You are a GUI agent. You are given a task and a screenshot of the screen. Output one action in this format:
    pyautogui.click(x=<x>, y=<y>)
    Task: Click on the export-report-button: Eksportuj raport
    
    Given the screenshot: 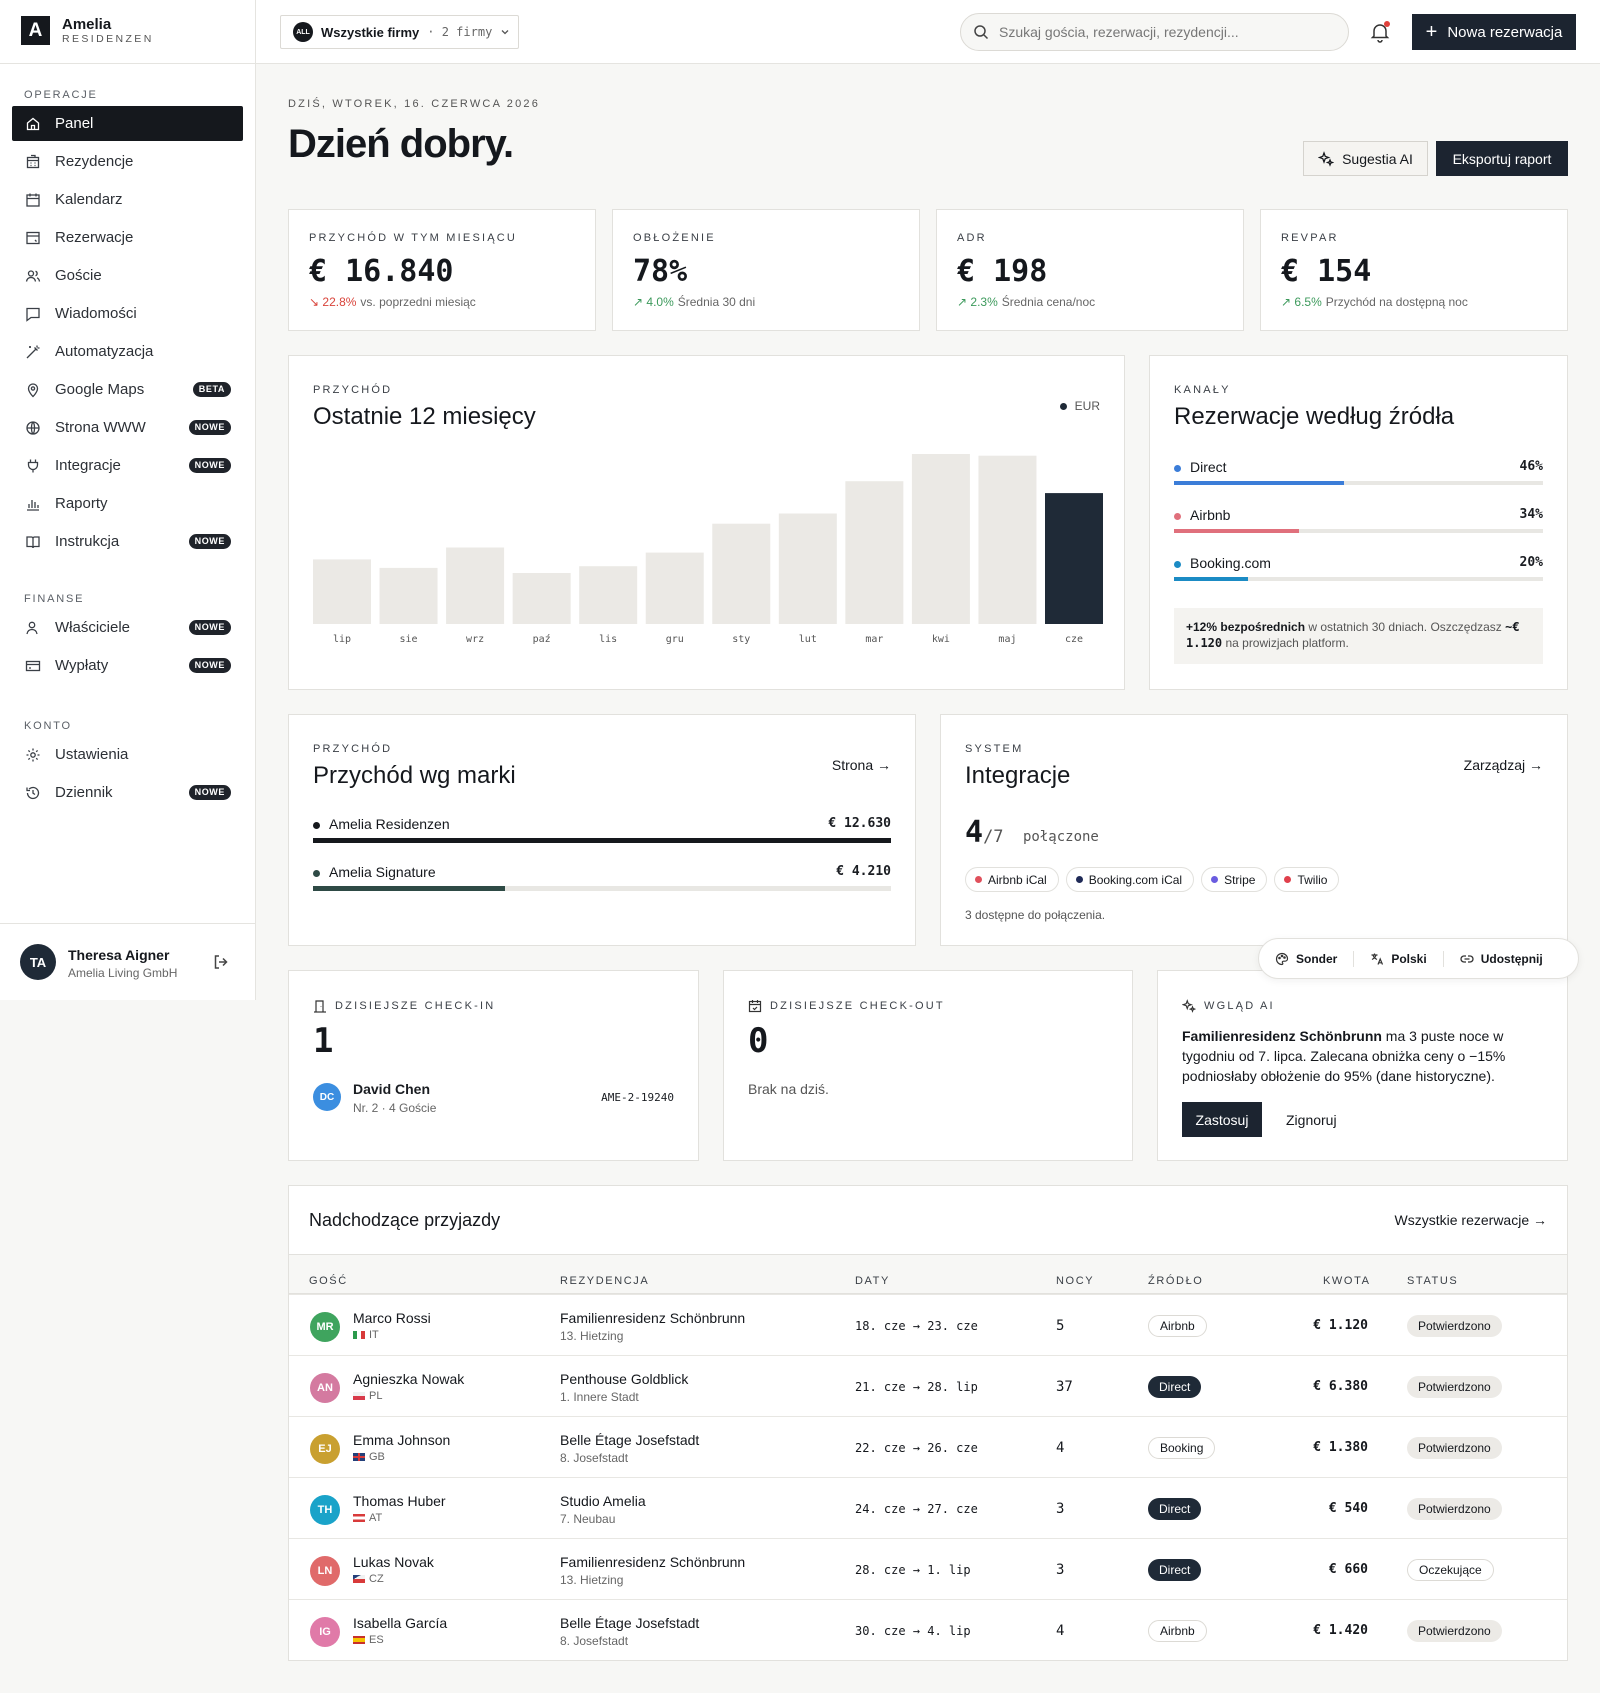 What is the action you would take?
    pyautogui.click(x=1502, y=158)
    